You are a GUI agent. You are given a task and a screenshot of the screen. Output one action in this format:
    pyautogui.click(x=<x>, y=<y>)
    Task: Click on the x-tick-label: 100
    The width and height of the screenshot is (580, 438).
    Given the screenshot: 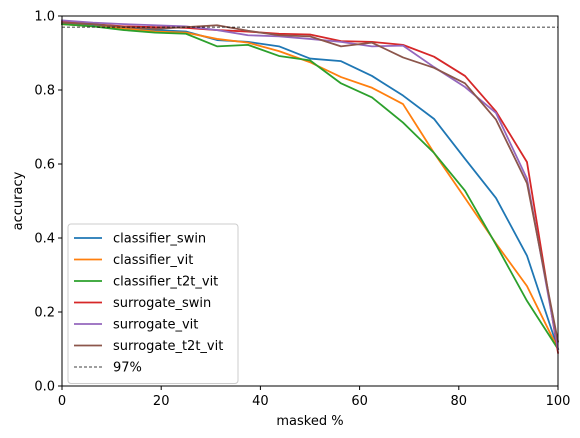 What is the action you would take?
    pyautogui.click(x=558, y=401)
    